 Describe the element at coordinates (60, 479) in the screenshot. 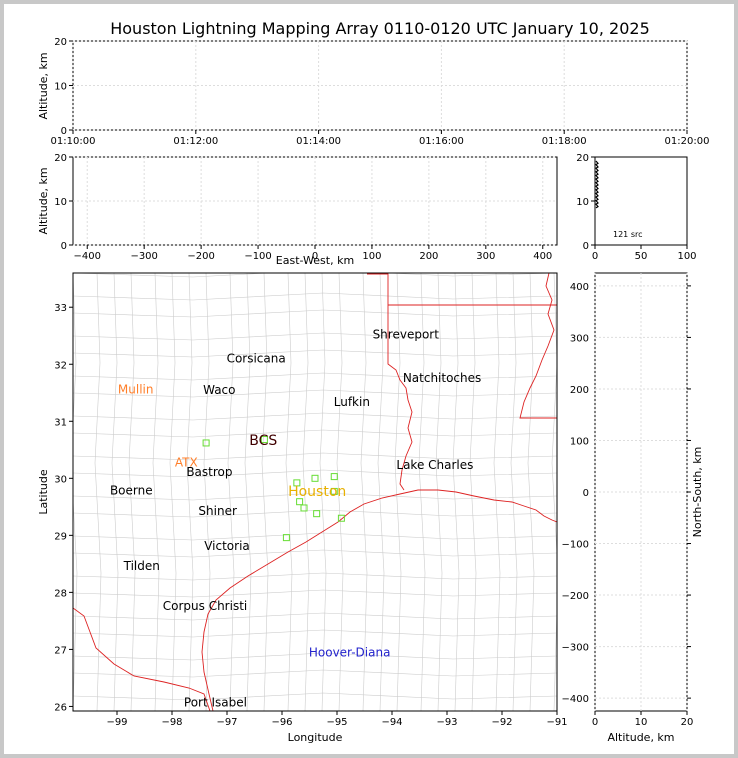

I see `latitude-tick-label: 30` at that location.